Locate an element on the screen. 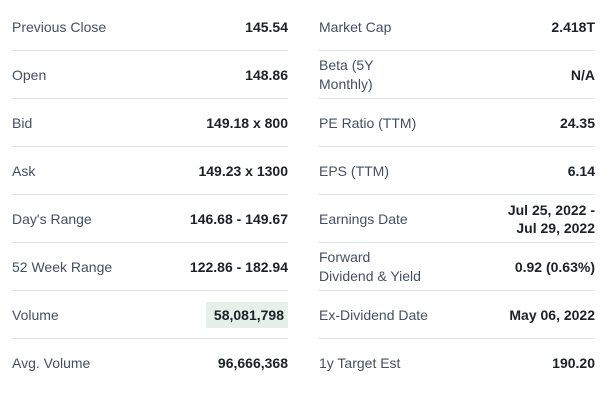  row-avg-volume: Avg. Volume 96,666,368 is located at coordinates (150, 363).